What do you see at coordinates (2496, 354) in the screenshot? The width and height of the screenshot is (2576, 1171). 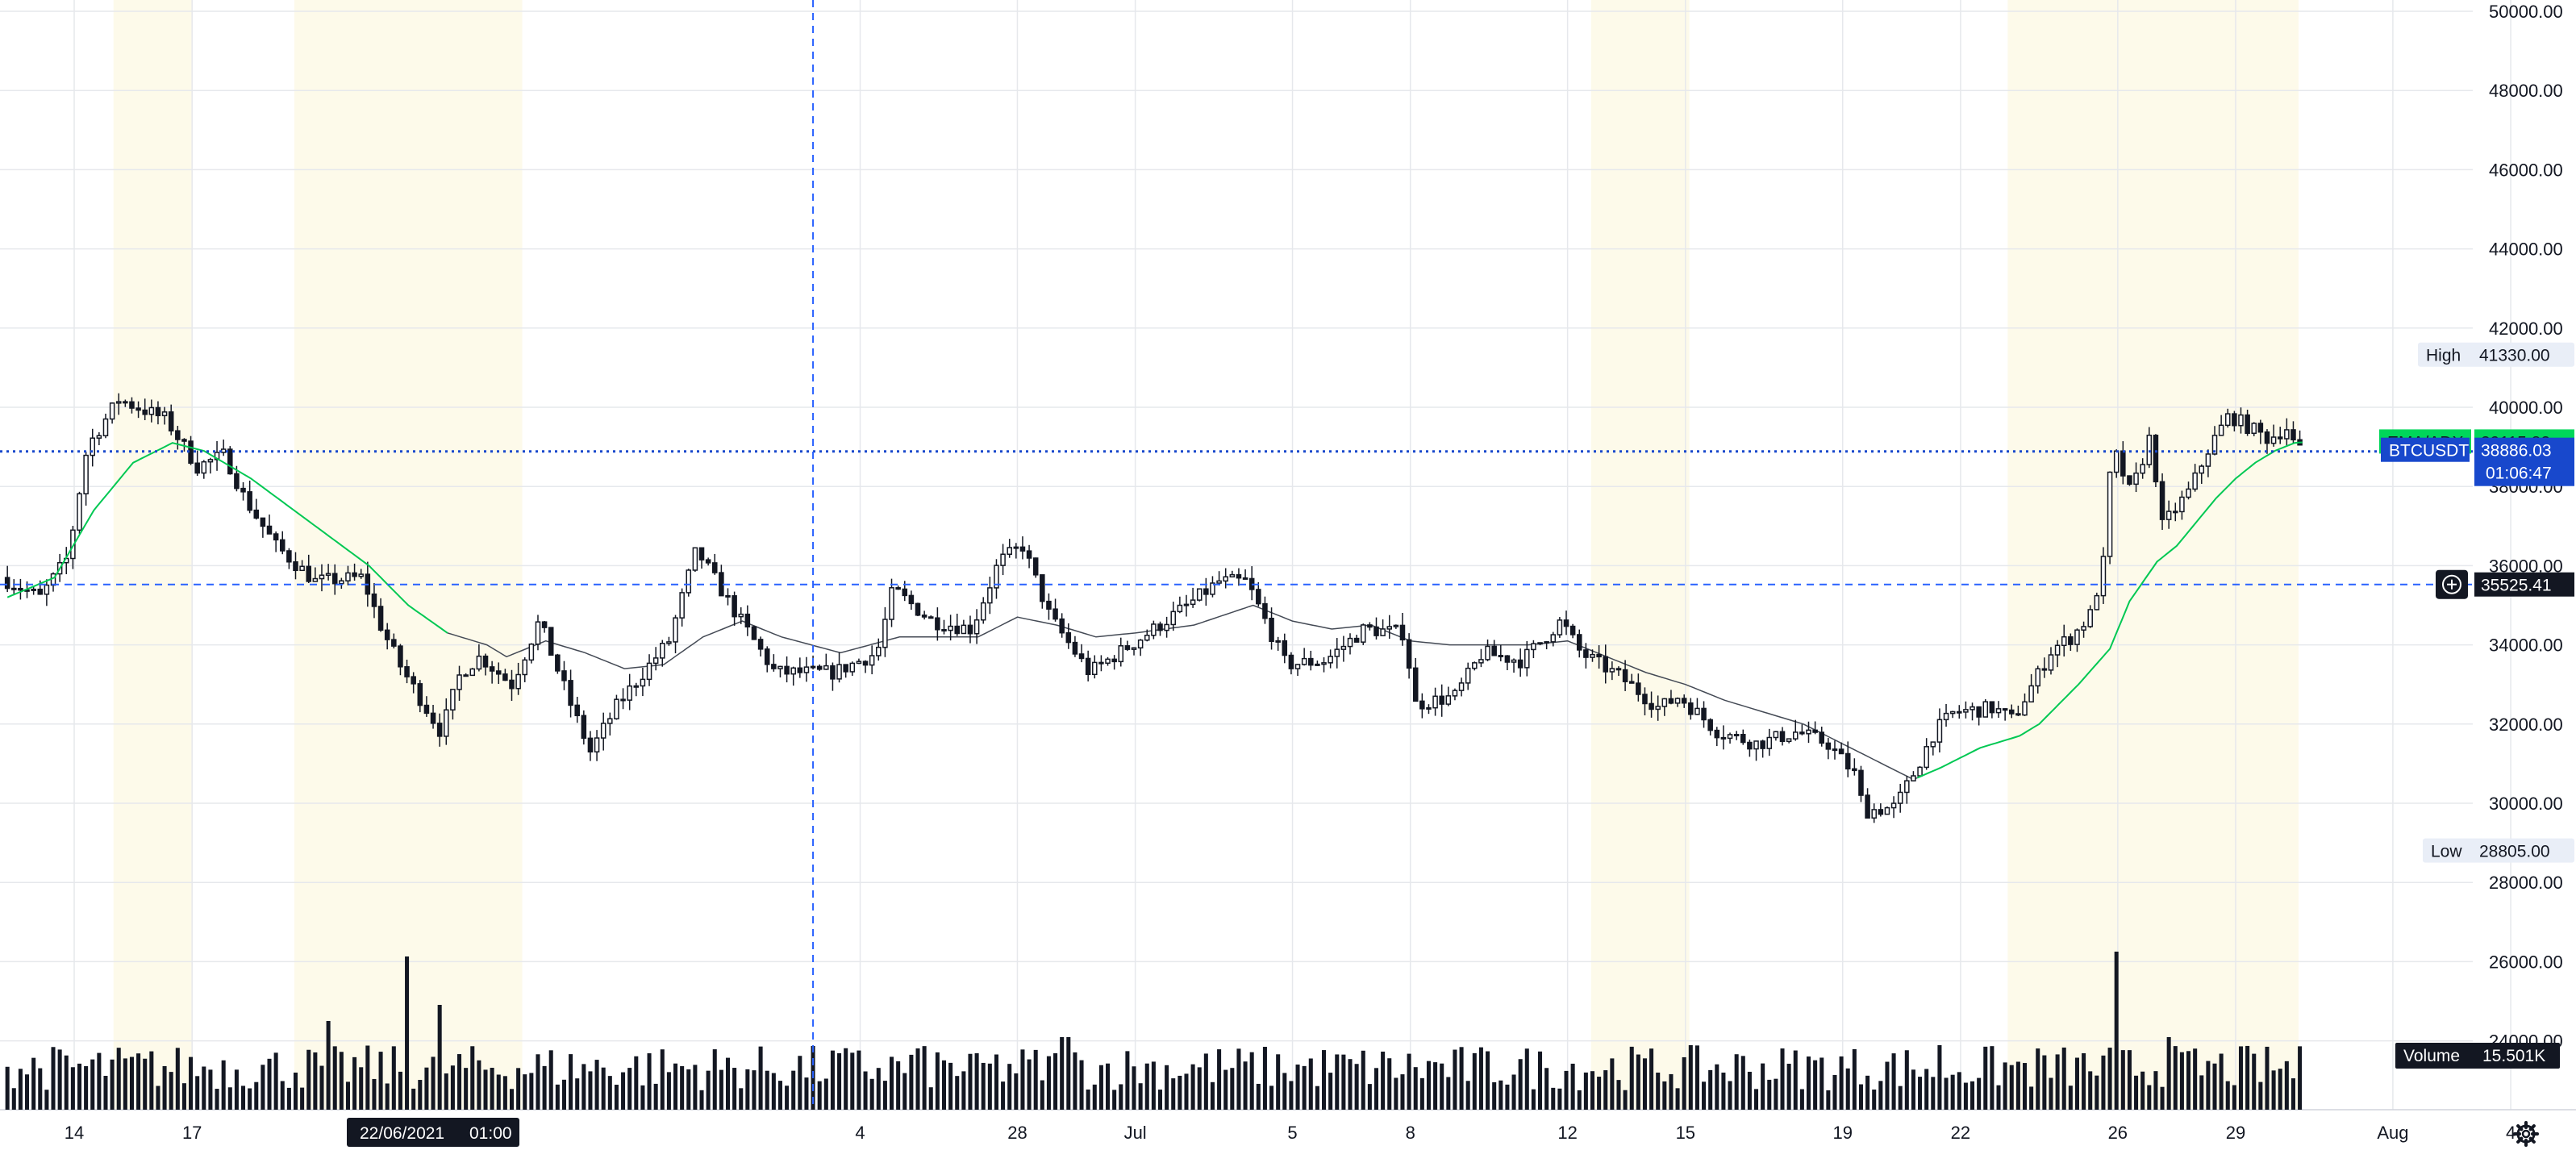 I see `high-tag: High 41330.00` at bounding box center [2496, 354].